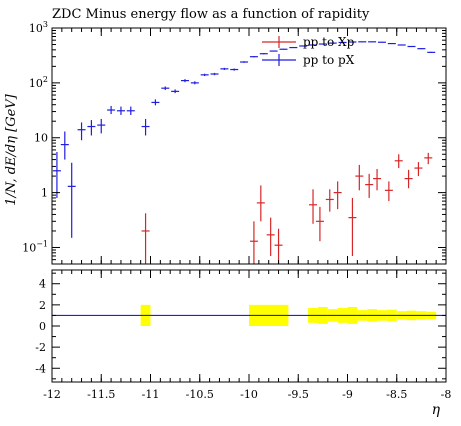  I want to click on y-tick-label: 10⁻¹, so click(35, 246).